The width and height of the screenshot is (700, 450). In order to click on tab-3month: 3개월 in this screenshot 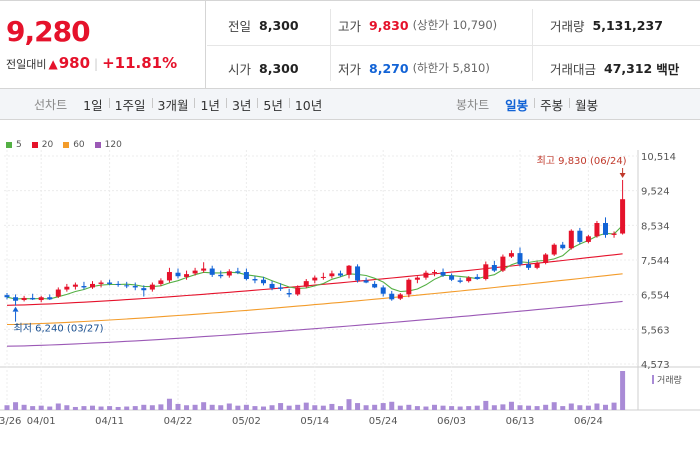, I will do `click(173, 104)`.